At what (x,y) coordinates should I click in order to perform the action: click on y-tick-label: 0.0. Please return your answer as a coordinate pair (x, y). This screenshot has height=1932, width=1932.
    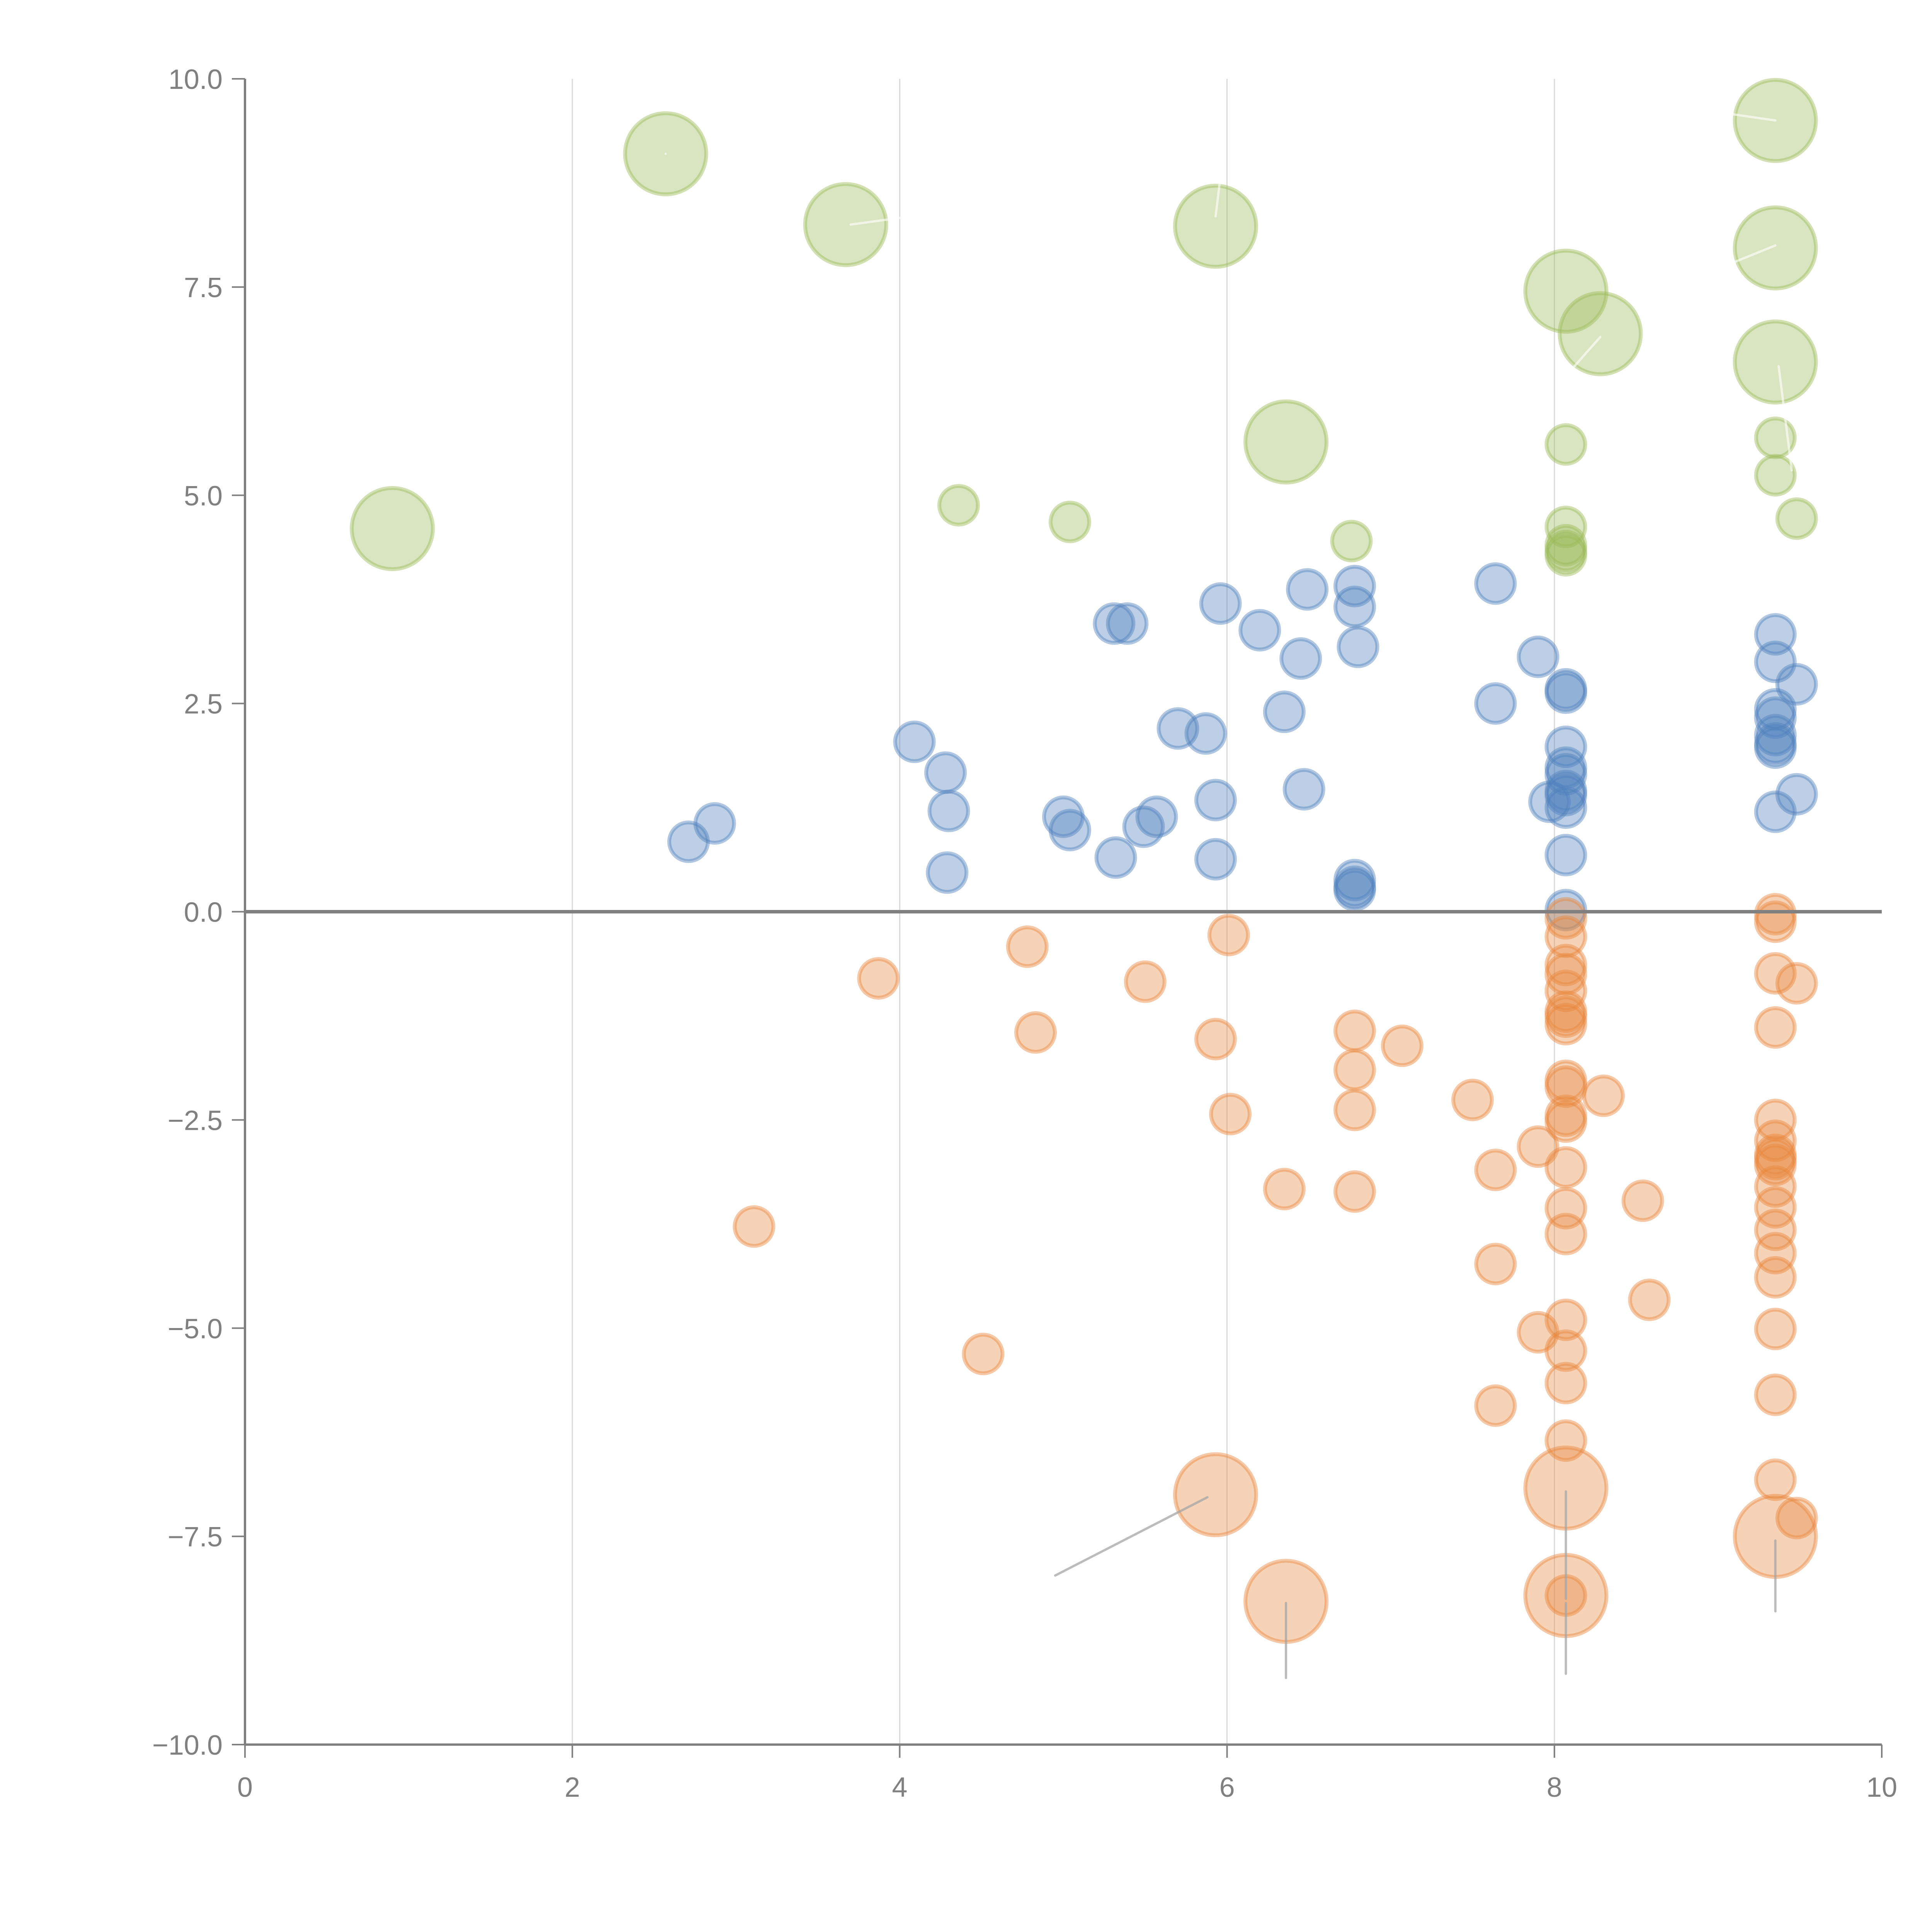
    Looking at the image, I should click on (204, 913).